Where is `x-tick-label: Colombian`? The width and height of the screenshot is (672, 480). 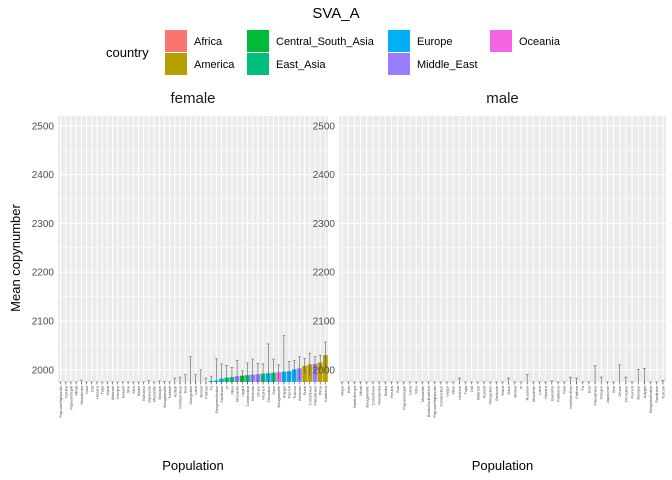 x-tick-label: Colombian is located at coordinates (372, 395).